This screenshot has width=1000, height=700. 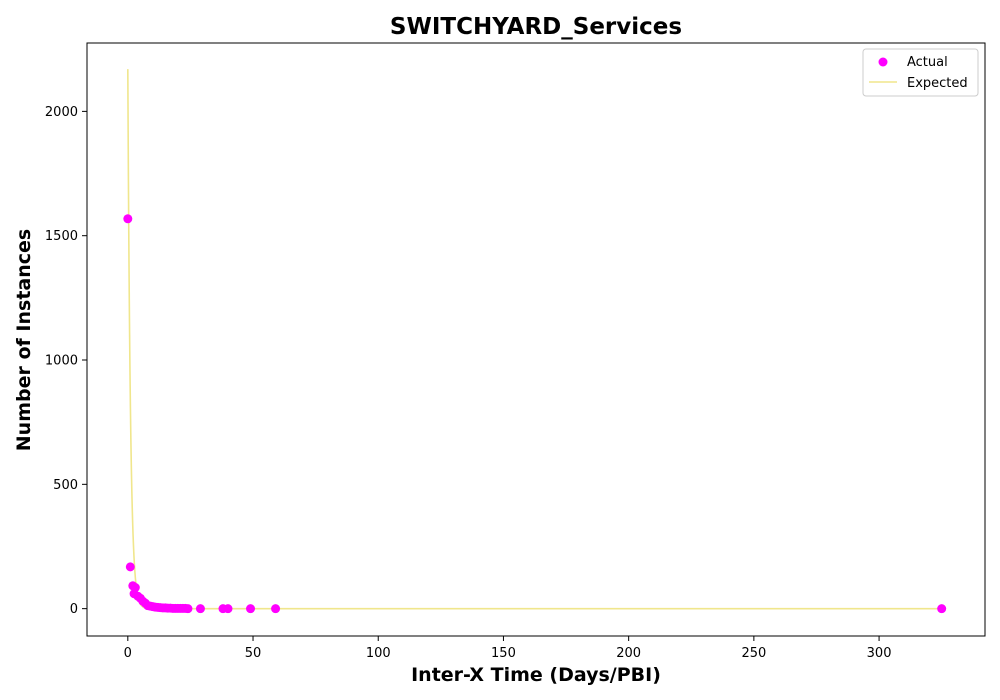 I want to click on x-tick-label: 300, so click(x=879, y=653).